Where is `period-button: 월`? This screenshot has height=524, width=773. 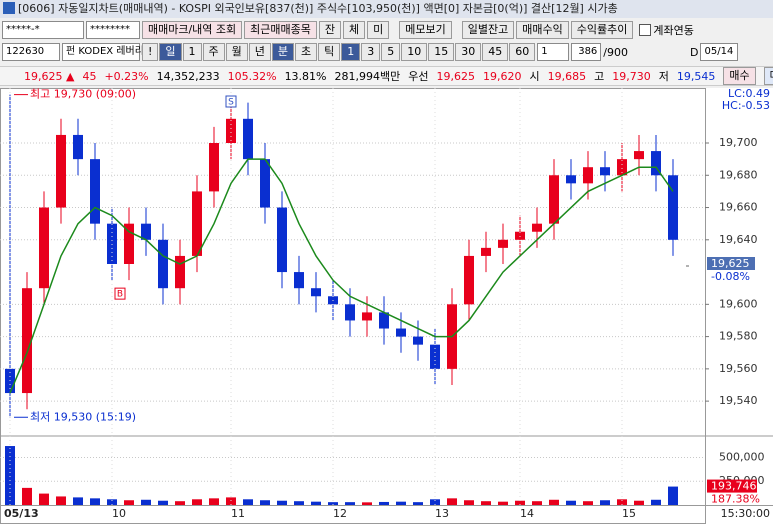
period-button: 월 is located at coordinates (237, 52).